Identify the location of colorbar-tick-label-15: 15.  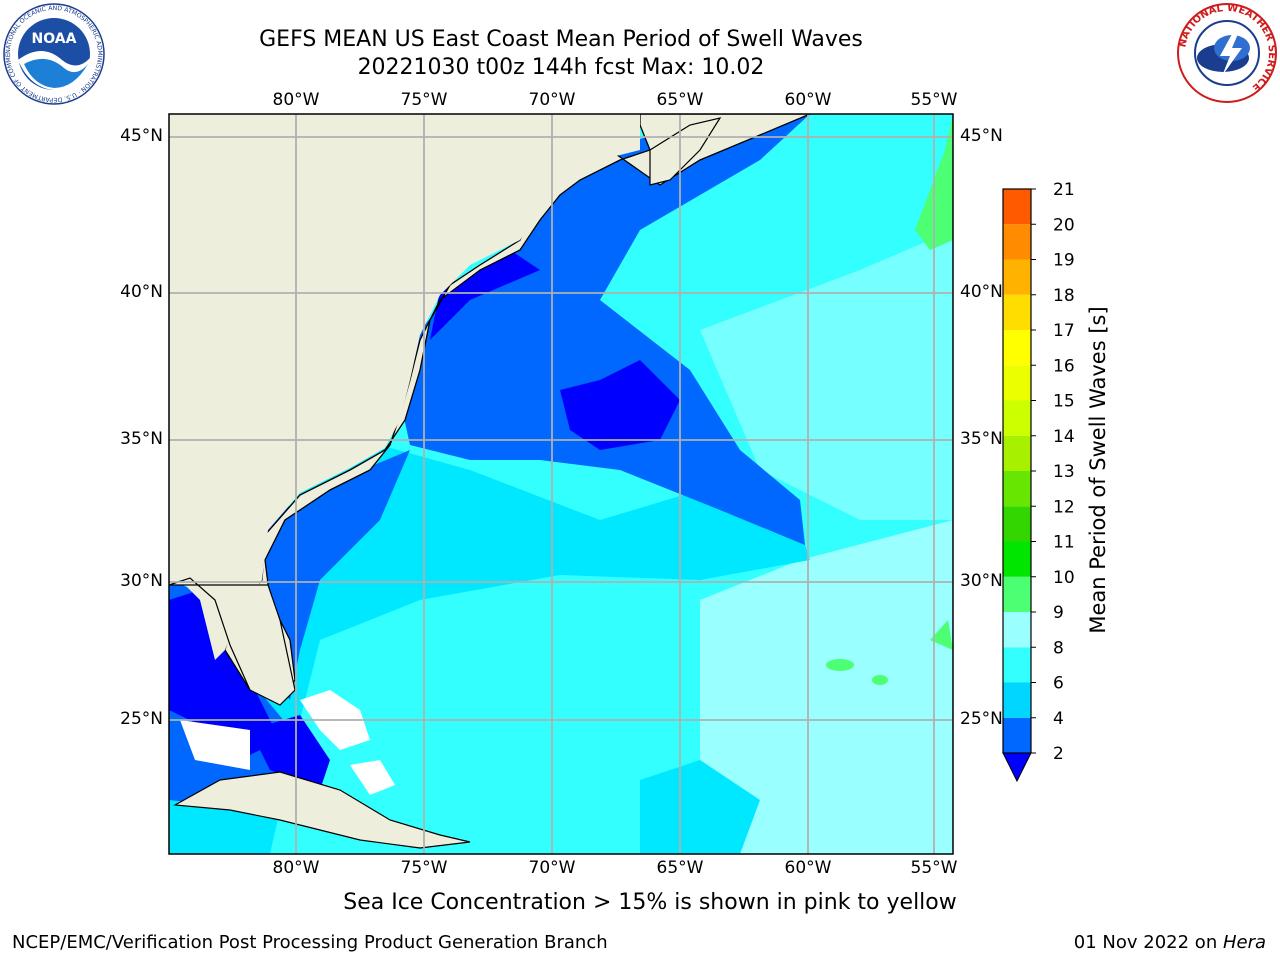
(1064, 402).